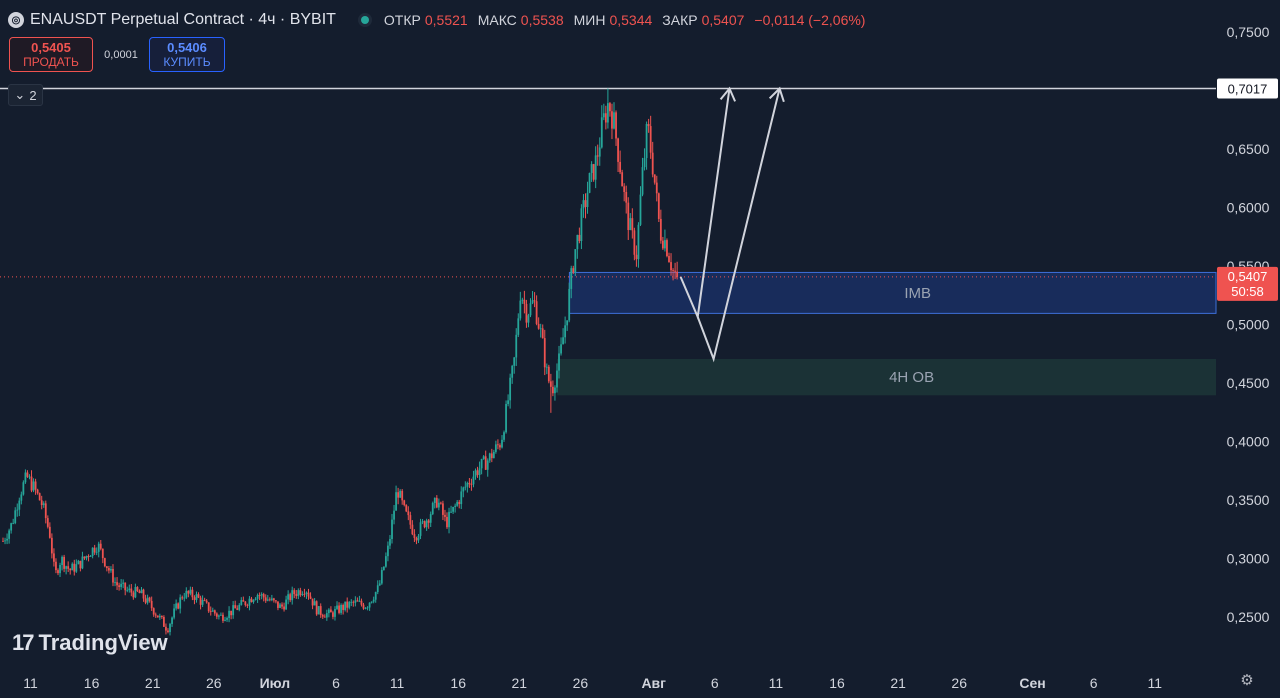 This screenshot has height=698, width=1280. I want to click on trade-panel: 0,5405 ПРОДАТЬ 0,0001 0,5406 КУПИТЬ, so click(117, 54).